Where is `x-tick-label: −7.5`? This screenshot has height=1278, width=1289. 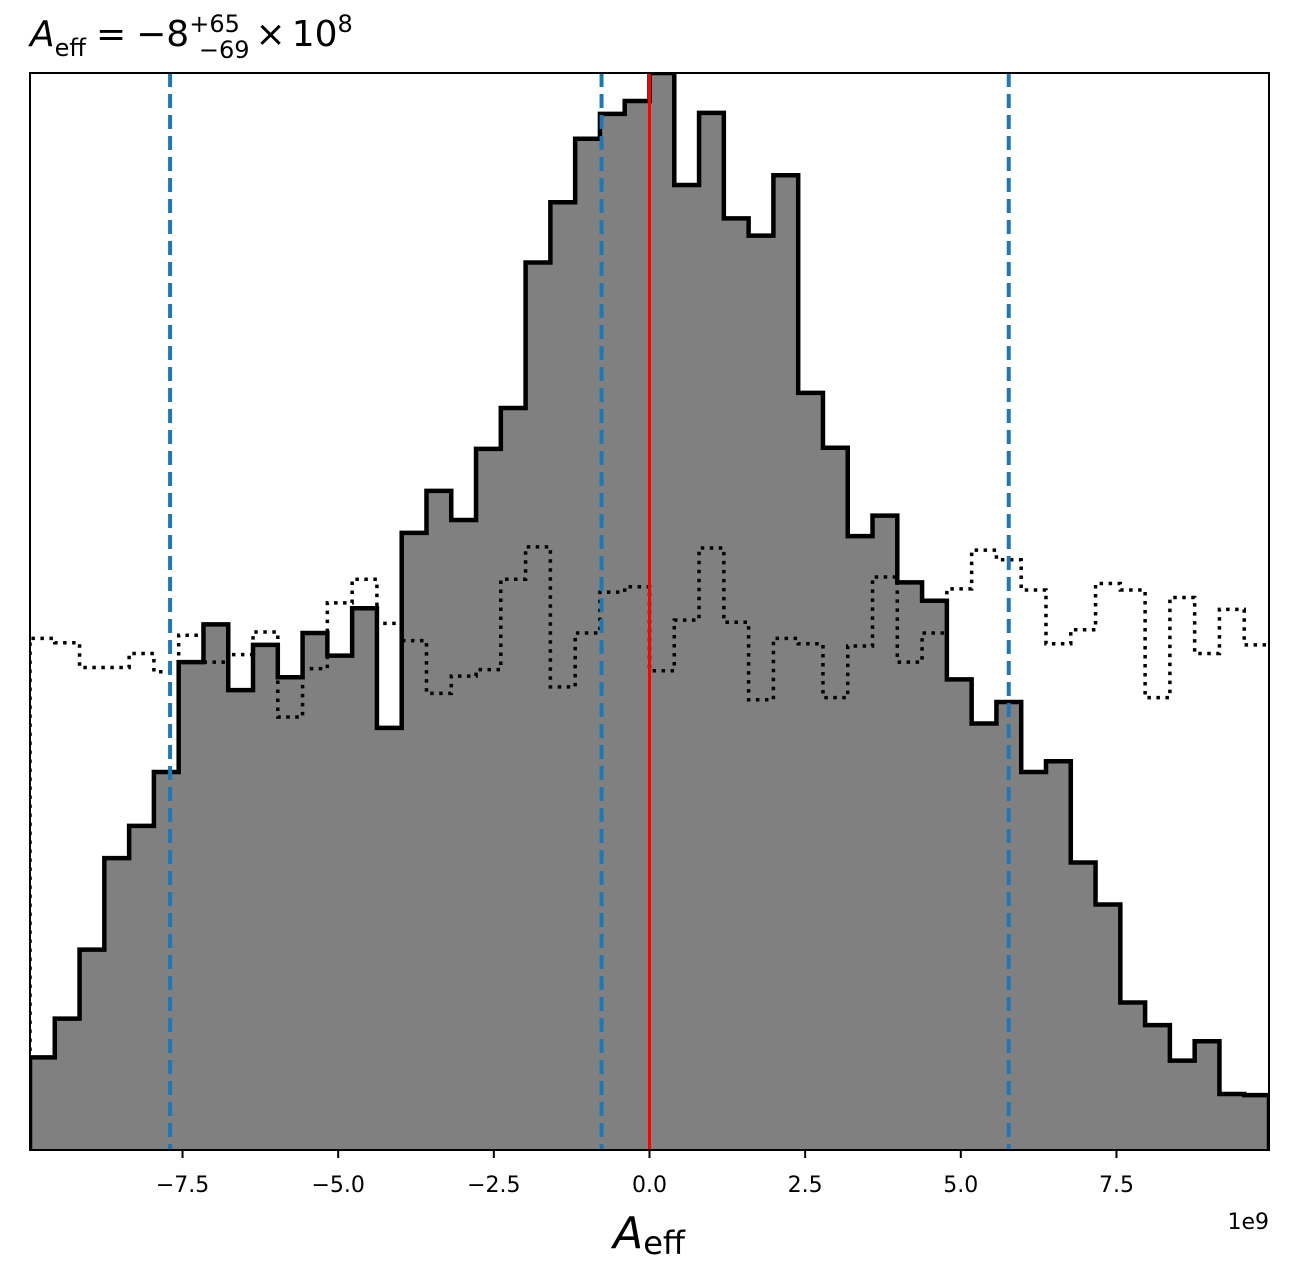 x-tick-label: −7.5 is located at coordinates (182, 1185).